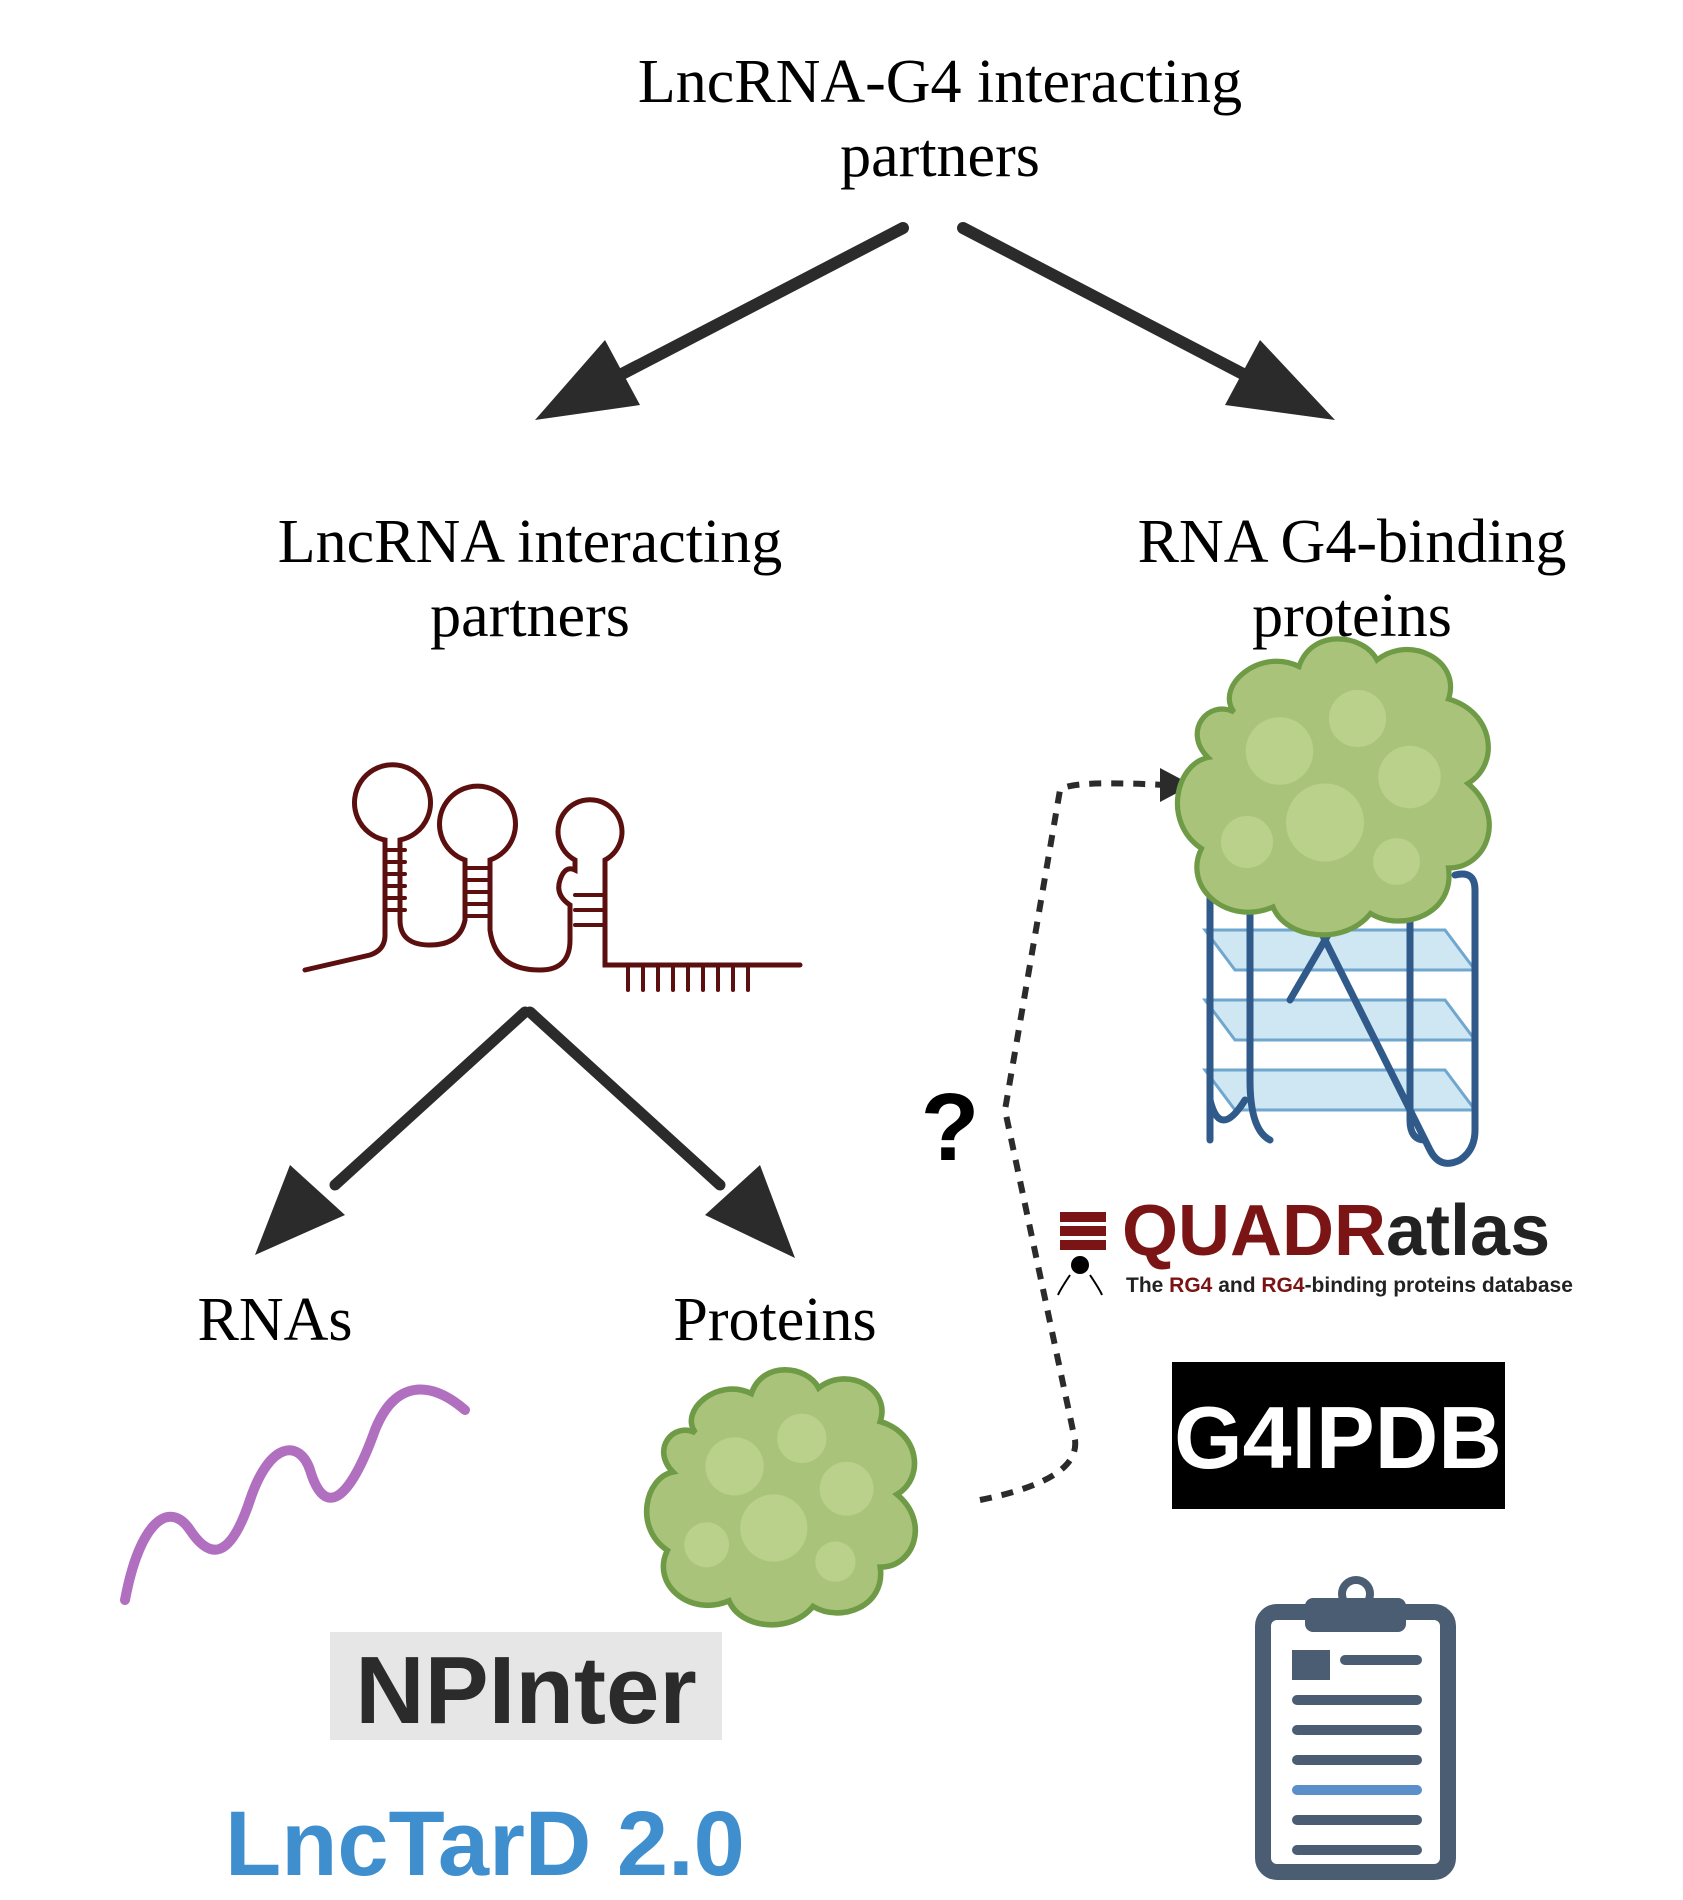 Image resolution: width=1683 pixels, height=1900 pixels. Describe the element at coordinates (295, 1494) in the screenshot. I see `rna-strand-icon` at that location.